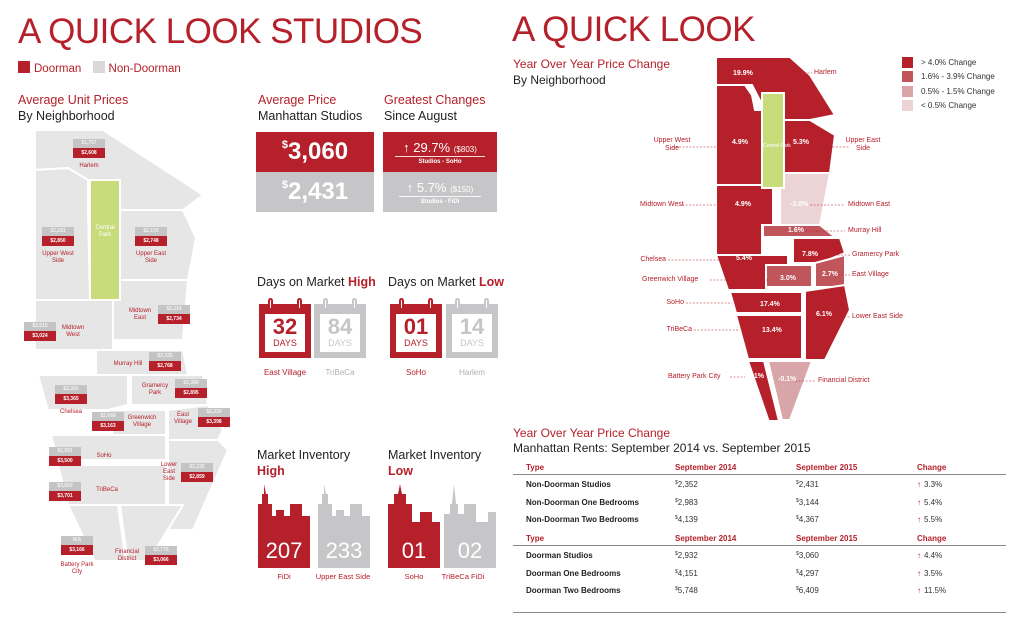 The height and width of the screenshot is (625, 1024). I want to click on row-sep-2014: $5,748, so click(735, 590).